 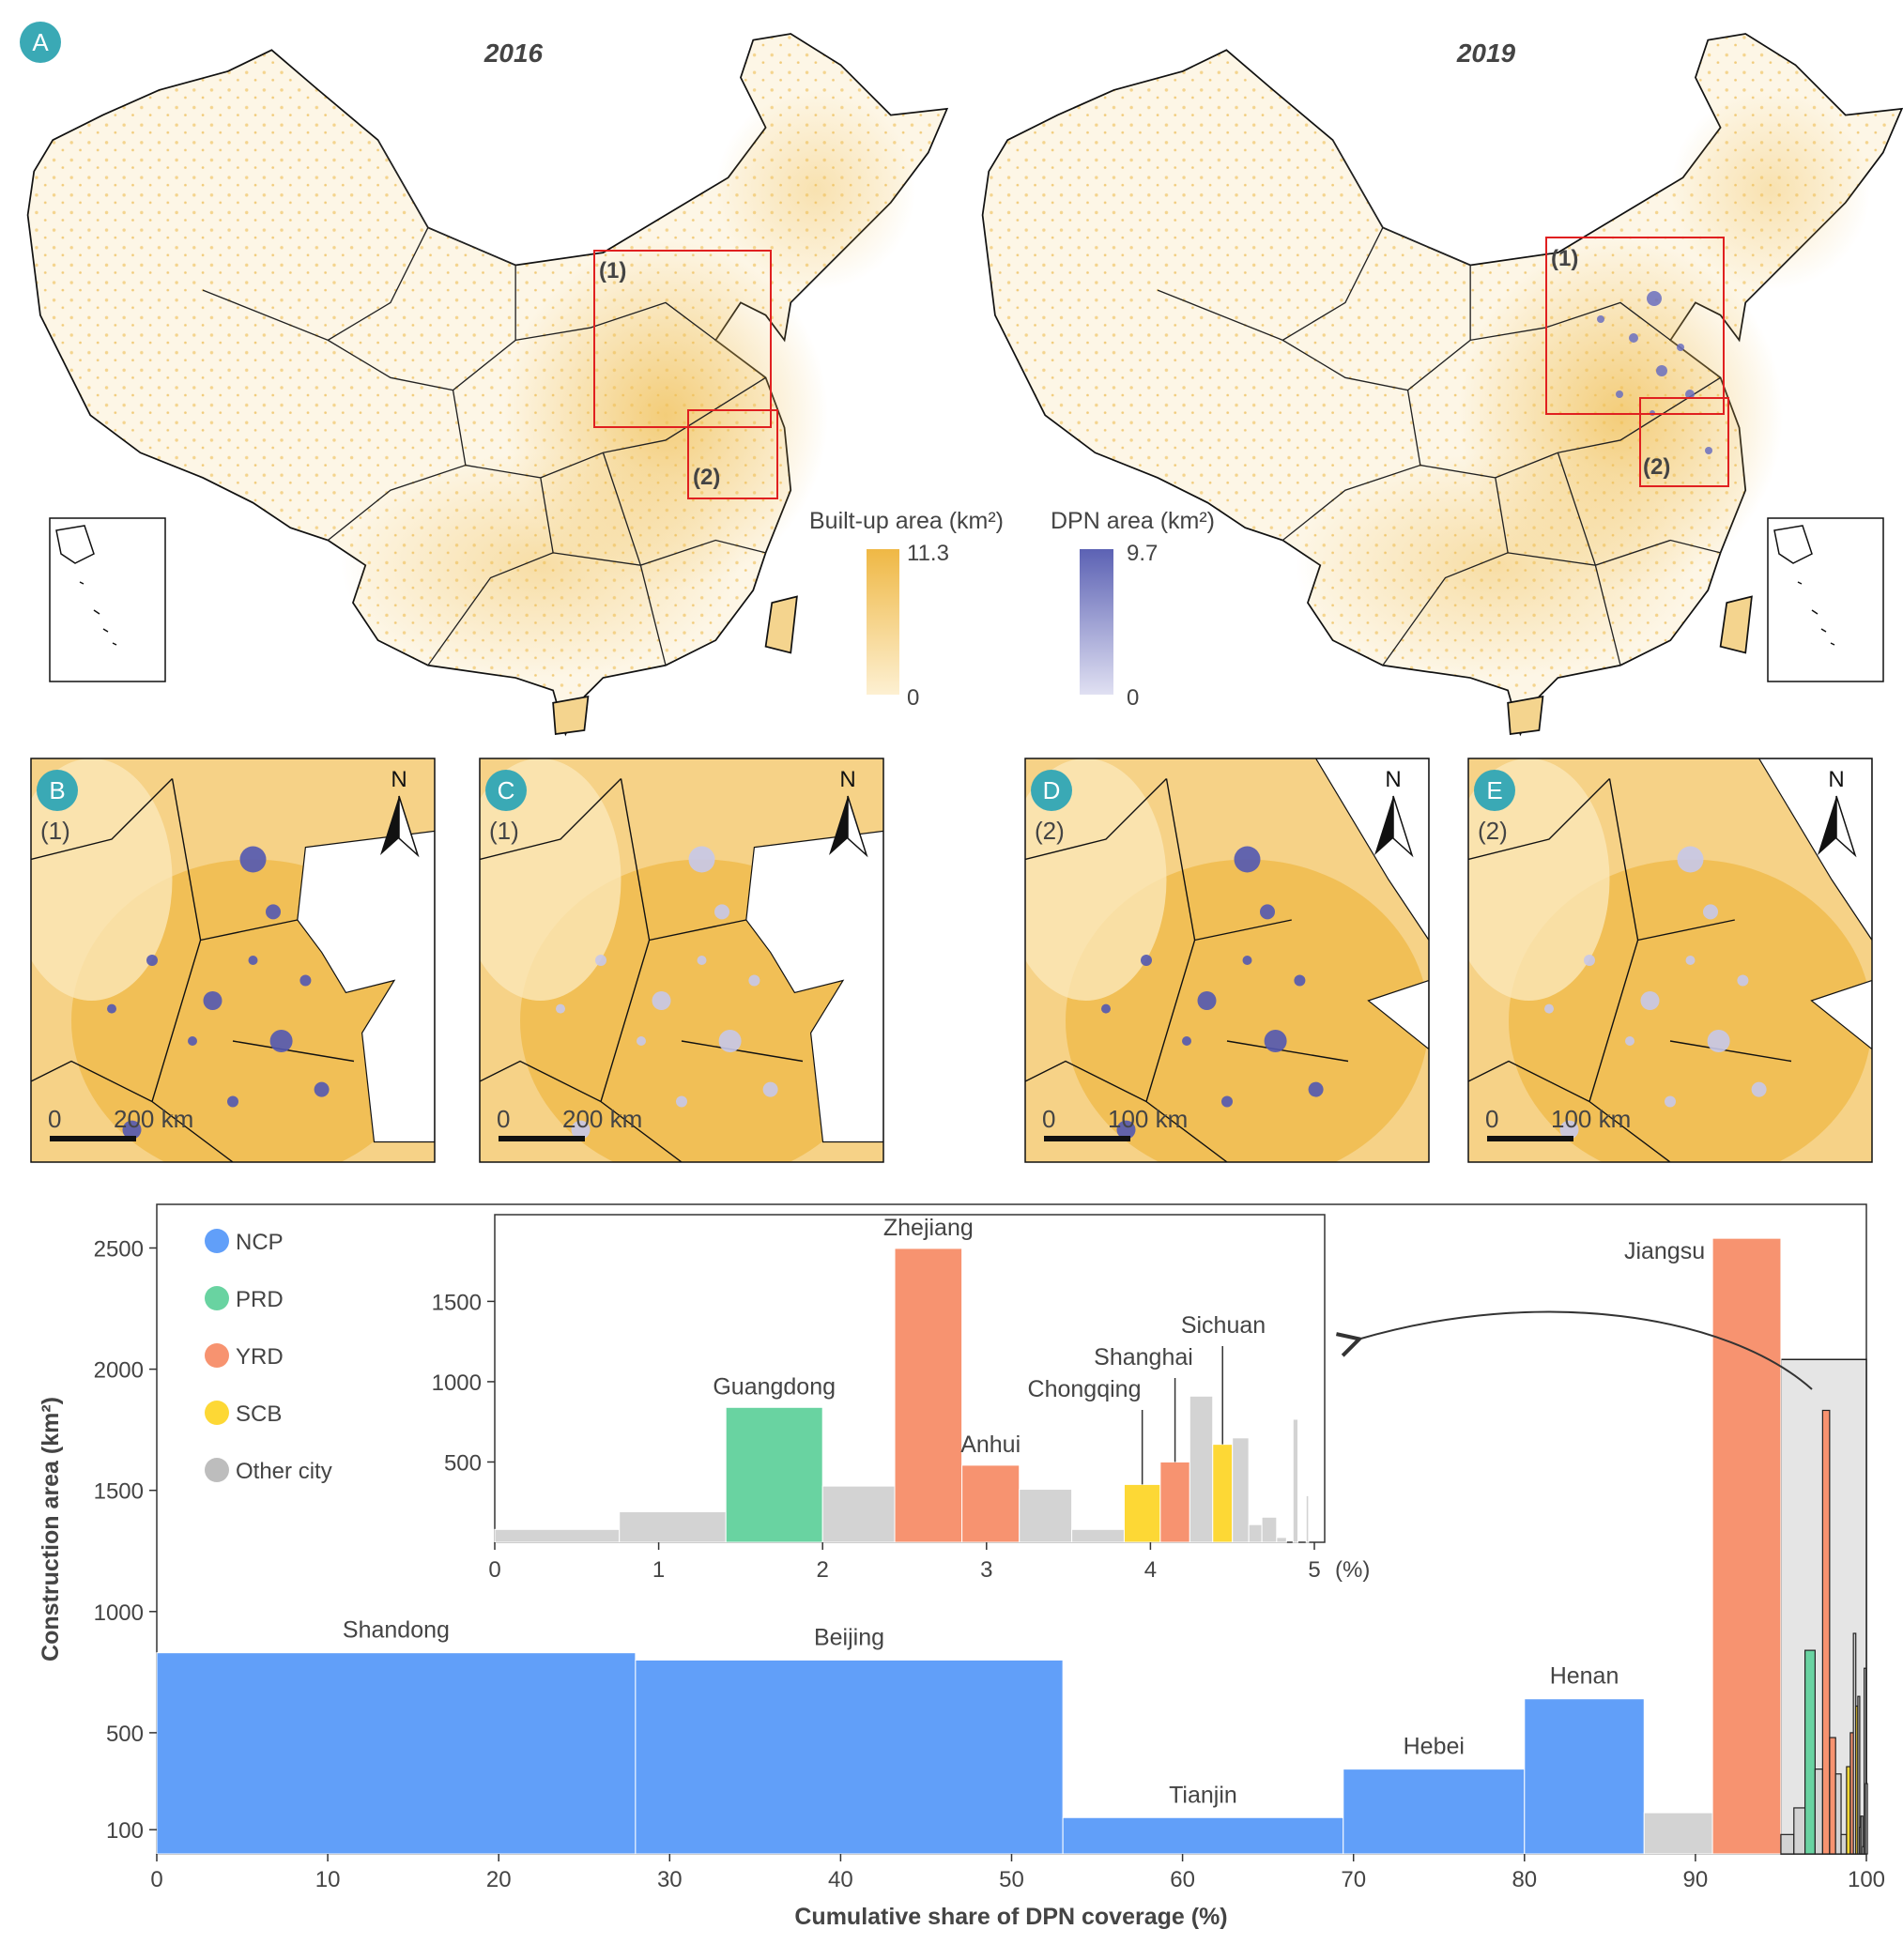 I want to click on legend-dpn-title: DPN area (km²), so click(x=1133, y=521).